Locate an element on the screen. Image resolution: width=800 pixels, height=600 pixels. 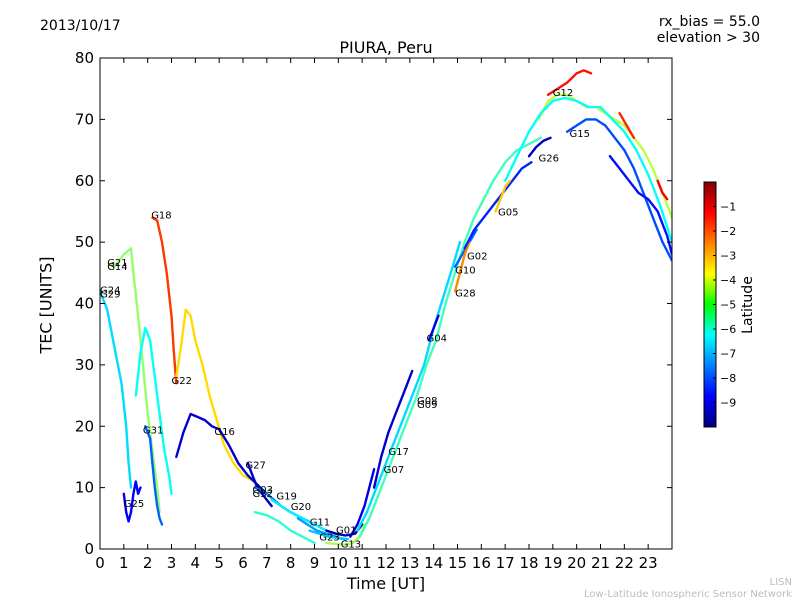
series-G23 is located at coordinates (329, 535).